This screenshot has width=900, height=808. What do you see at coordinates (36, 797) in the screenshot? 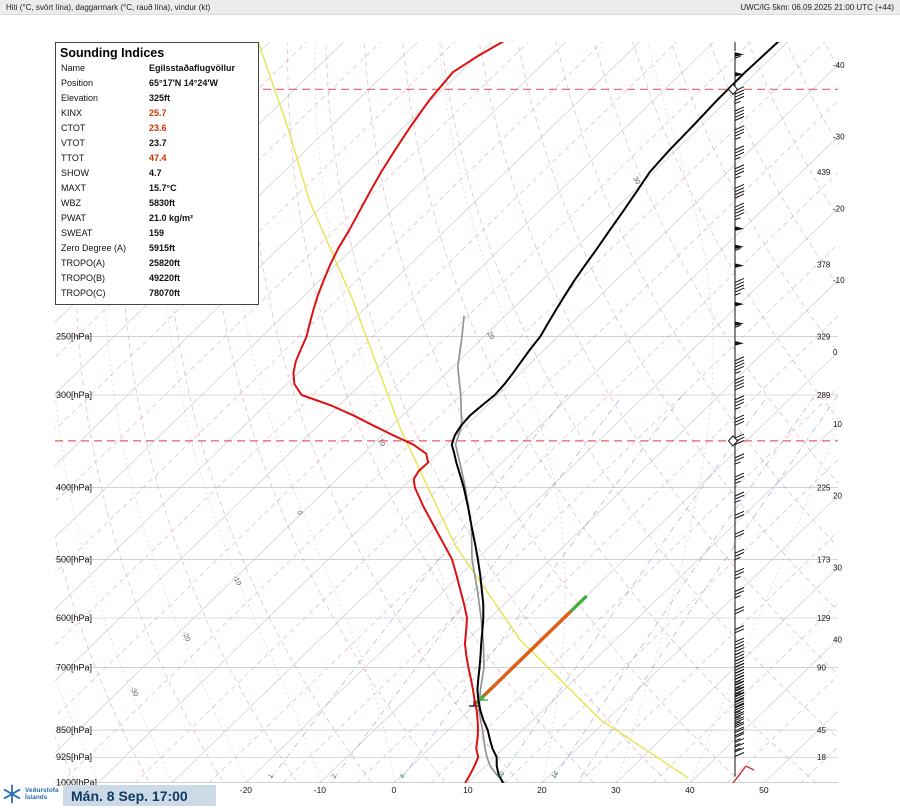
I see `logo-line-2: Íslands` at bounding box center [36, 797].